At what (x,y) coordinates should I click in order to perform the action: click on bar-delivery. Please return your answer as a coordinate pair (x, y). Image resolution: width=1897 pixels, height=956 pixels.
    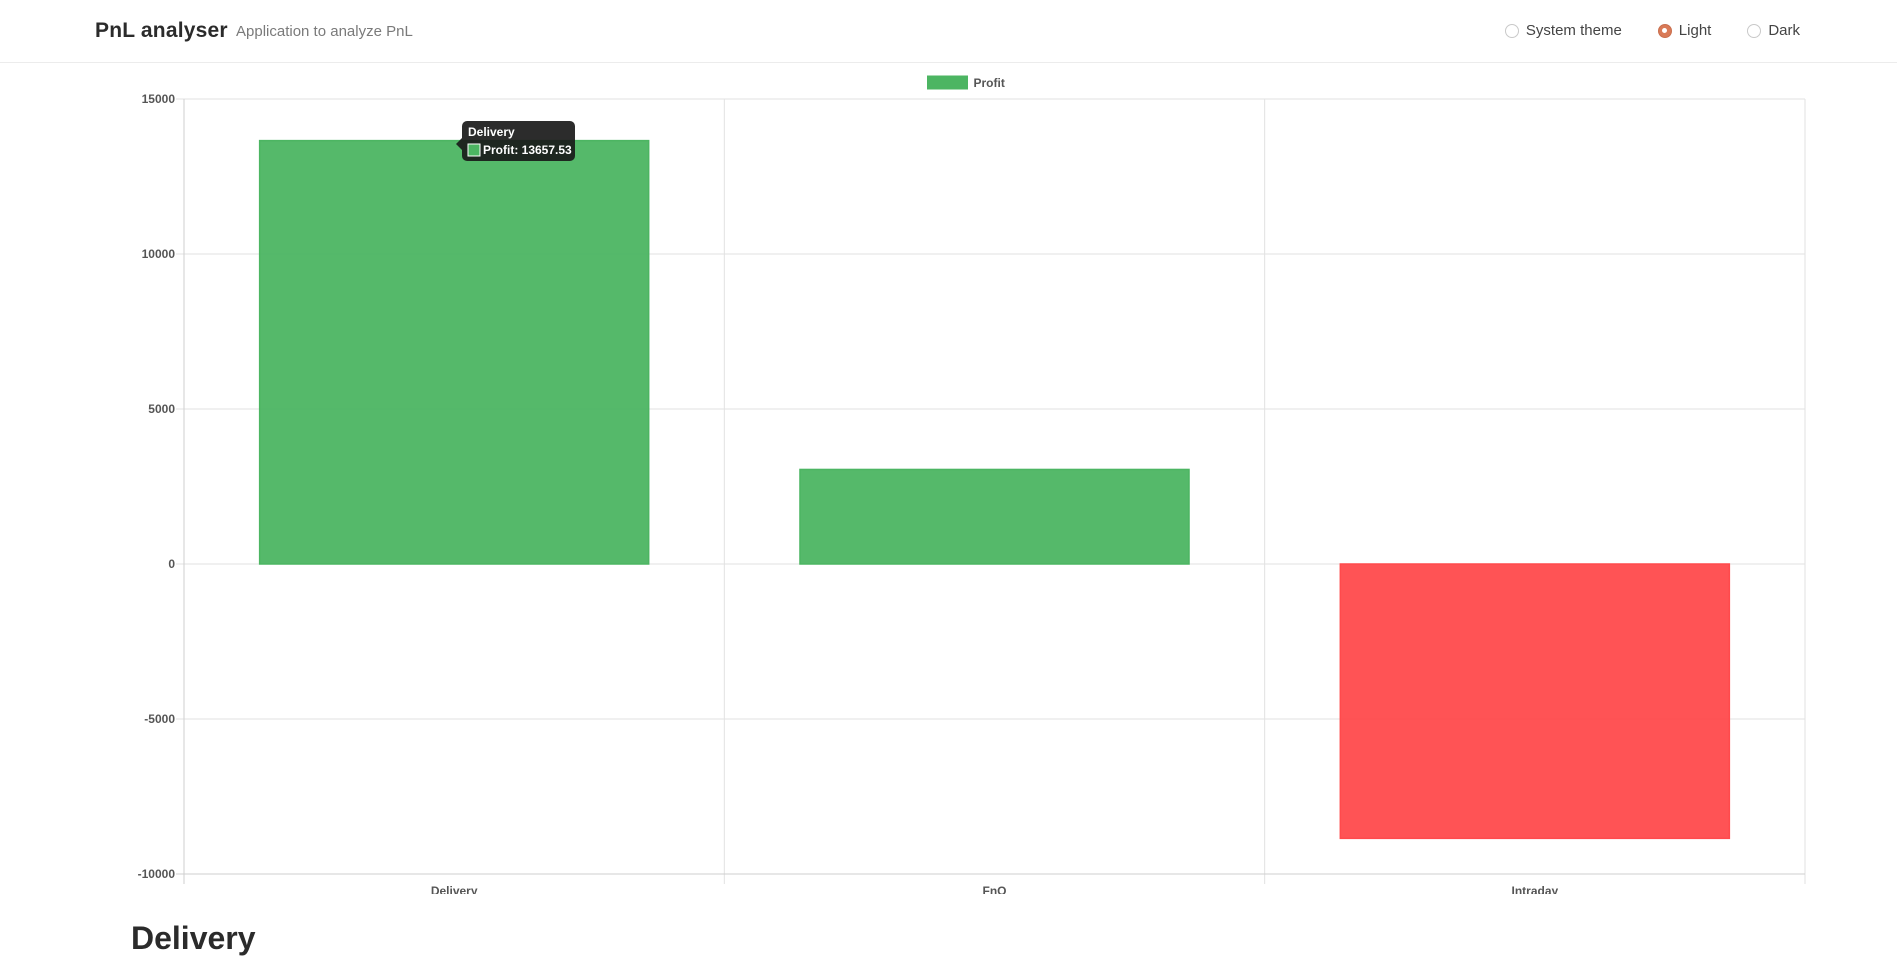
    Looking at the image, I should click on (454, 352).